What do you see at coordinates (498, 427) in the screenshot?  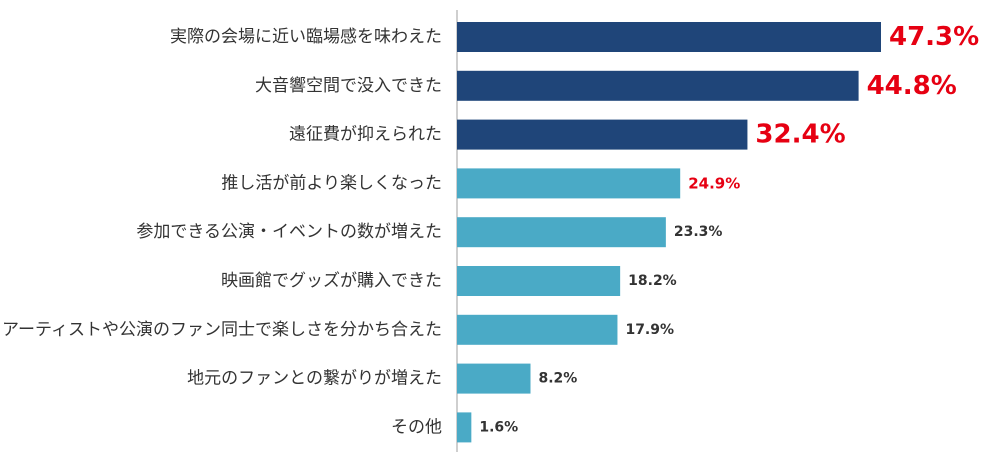 I see `value-label: 1.6%` at bounding box center [498, 427].